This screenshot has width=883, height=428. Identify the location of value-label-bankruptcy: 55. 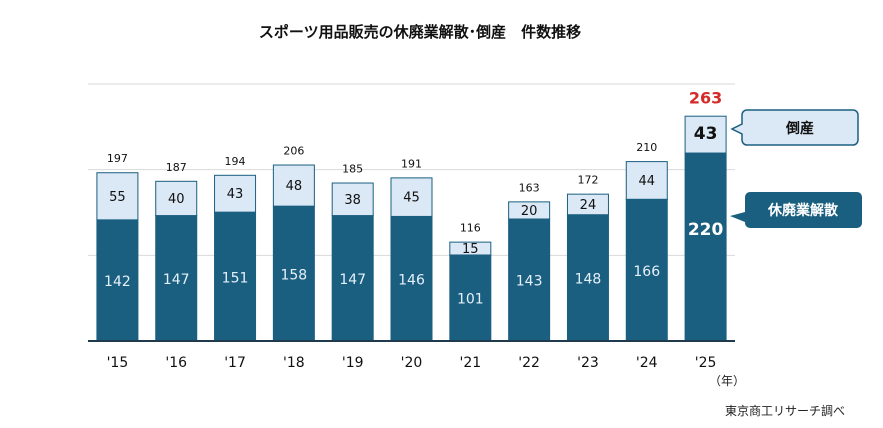
(117, 197).